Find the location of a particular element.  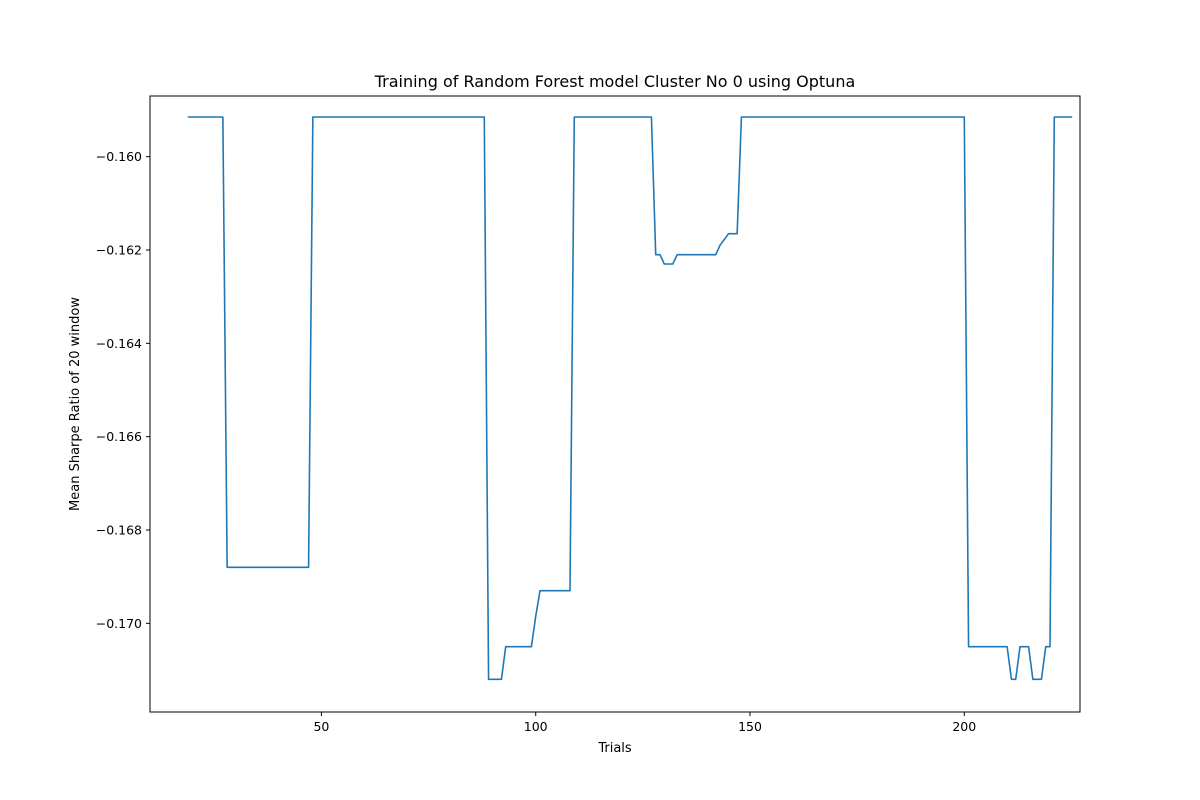

x-tick-label: 150 is located at coordinates (750, 726).